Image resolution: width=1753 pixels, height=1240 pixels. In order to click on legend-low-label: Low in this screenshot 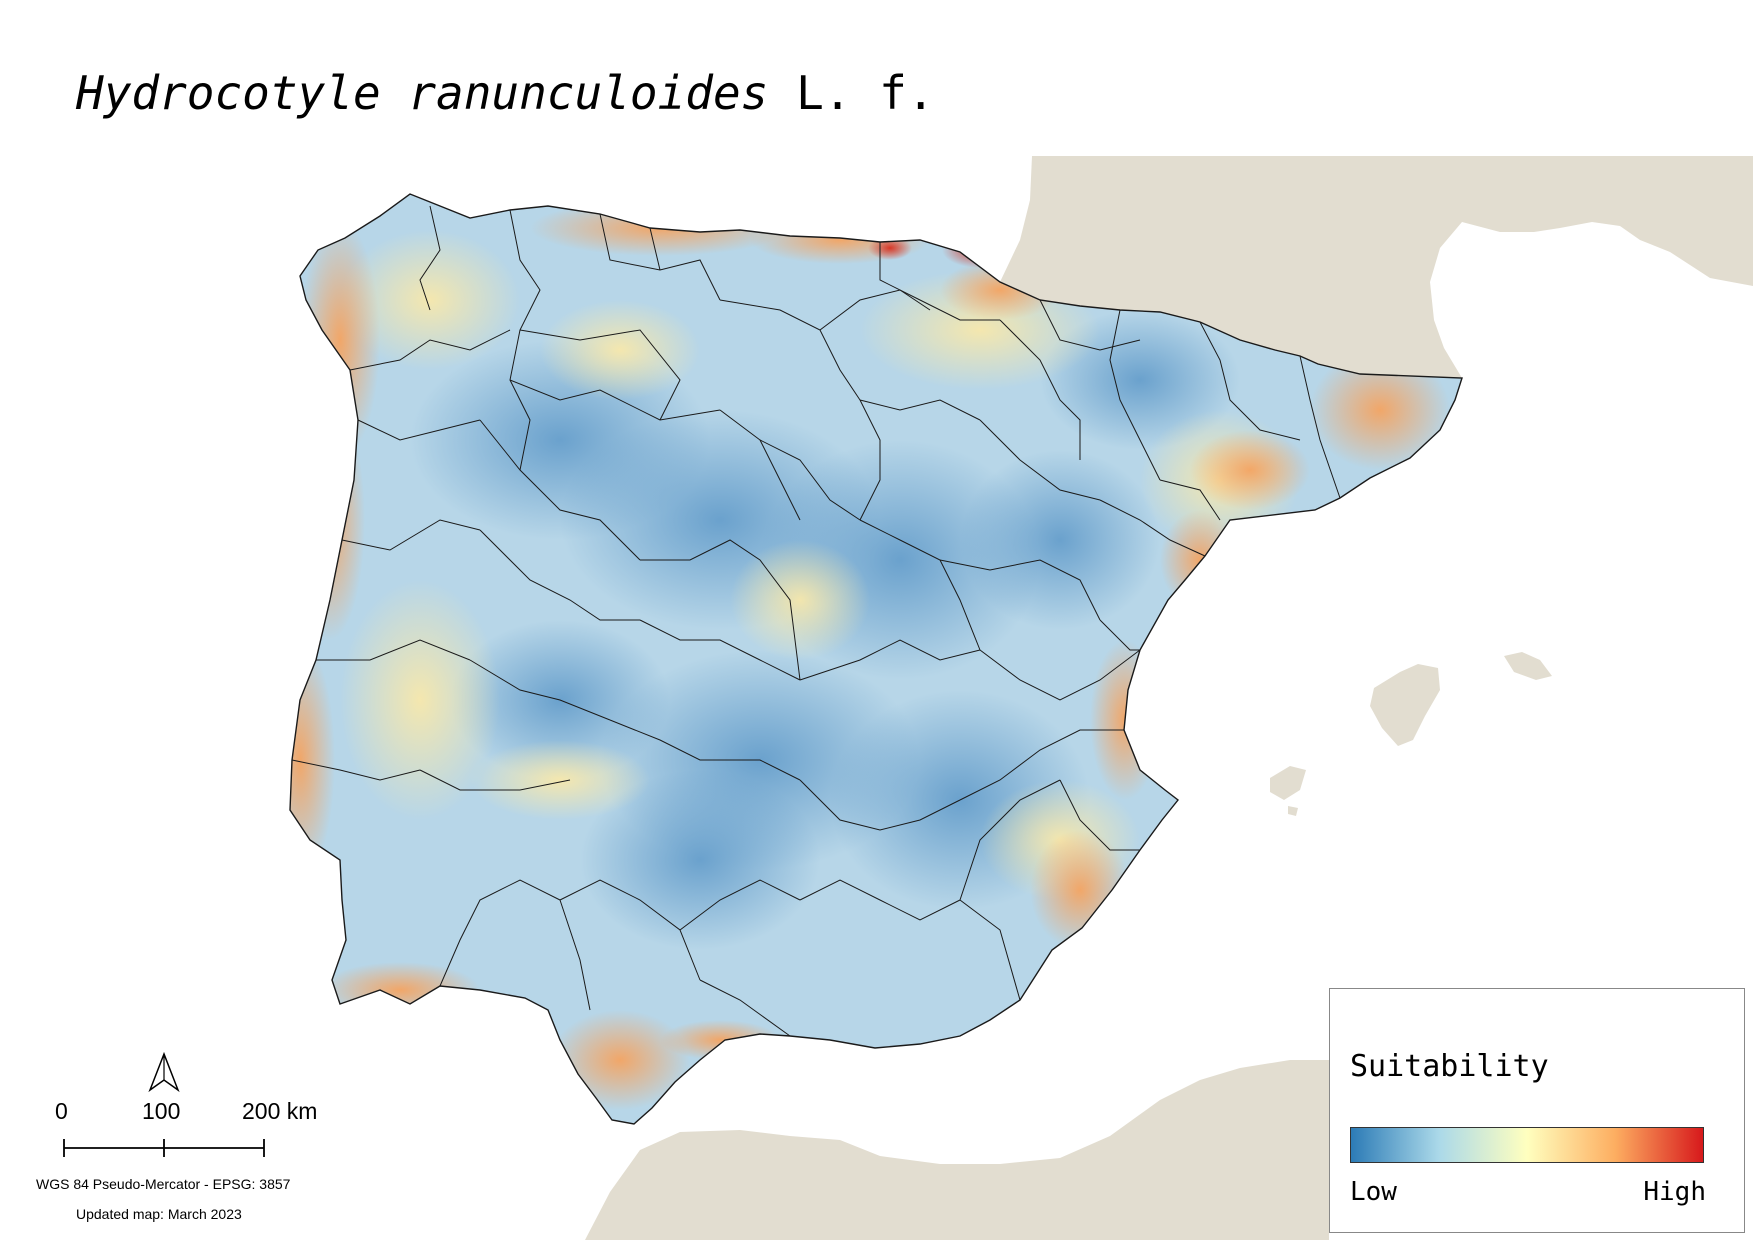, I will do `click(1373, 1192)`.